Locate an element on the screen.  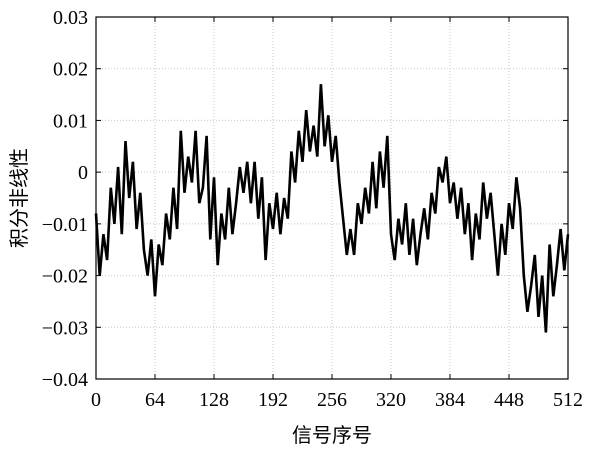
y-tick-label: 0.03 is located at coordinates (70, 18).